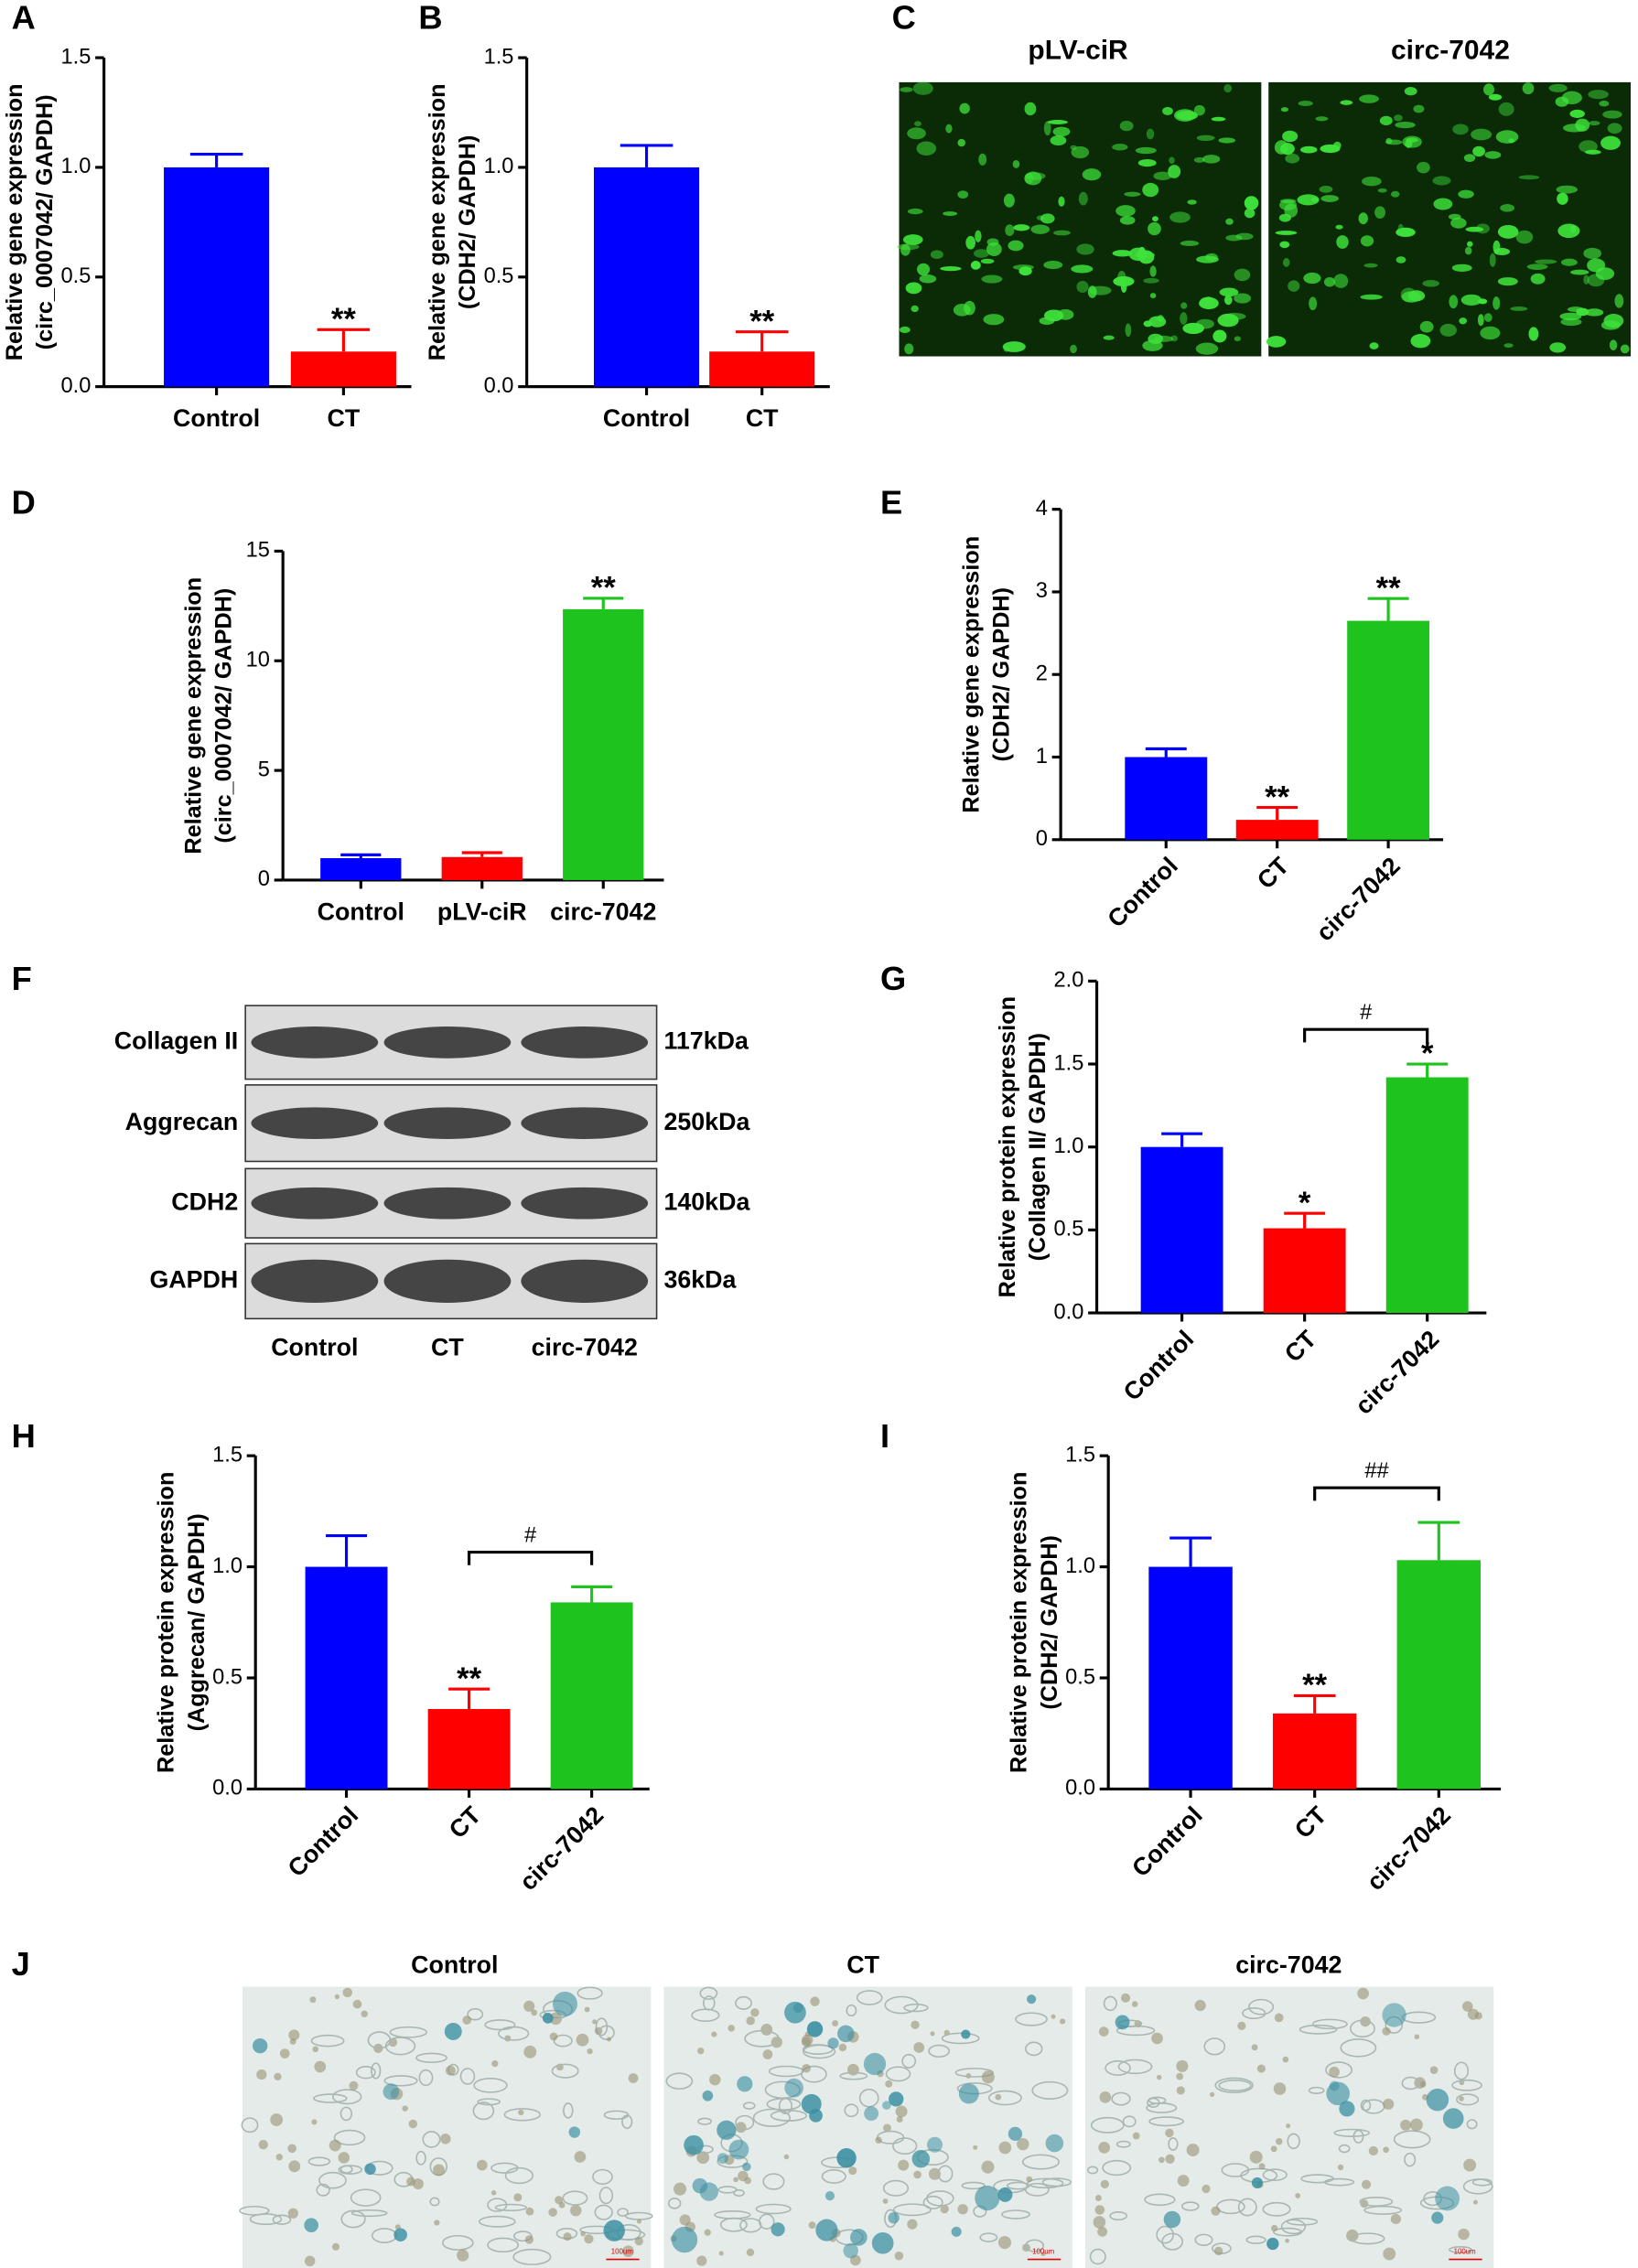 The height and width of the screenshot is (2268, 1638). What do you see at coordinates (603, 911) in the screenshot?
I see `x-tick-label: circ-7042` at bounding box center [603, 911].